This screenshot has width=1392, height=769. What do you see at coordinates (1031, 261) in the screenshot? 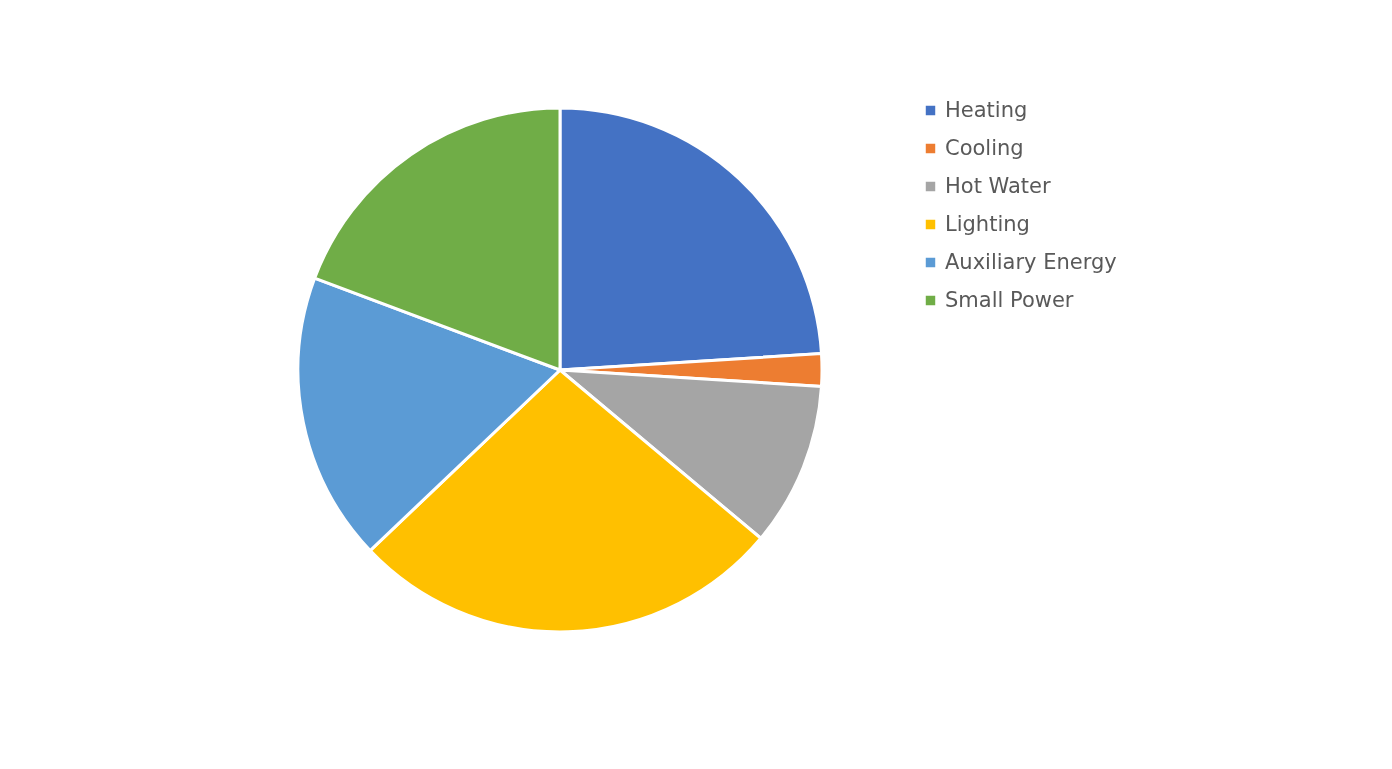
I see `legend-label: Auxiliary Energy` at bounding box center [1031, 261].